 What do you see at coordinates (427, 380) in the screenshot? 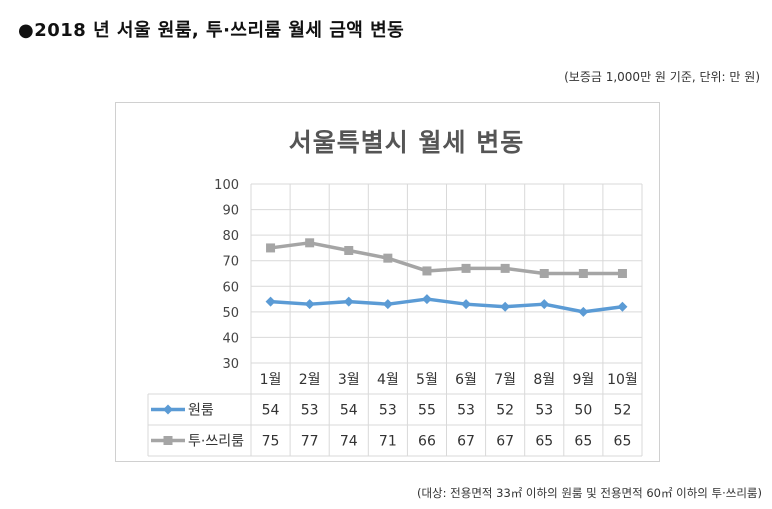
I see `x-category-label: 5월` at bounding box center [427, 380].